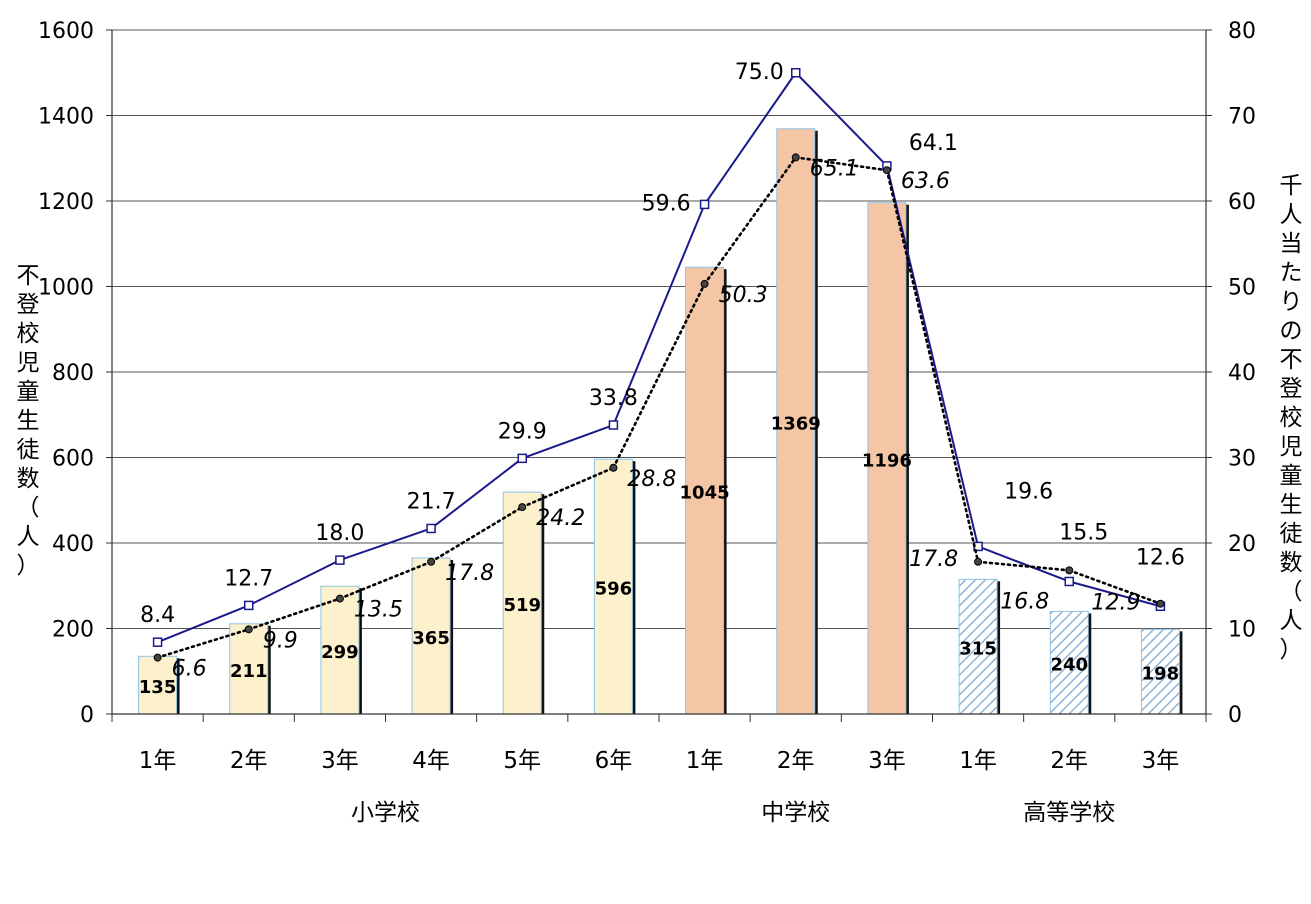 This screenshot has height=904, width=1311. What do you see at coordinates (28, 421) in the screenshot?
I see `y-left-axis-title: 不登校児童生徒数 （ 人 ）` at bounding box center [28, 421].